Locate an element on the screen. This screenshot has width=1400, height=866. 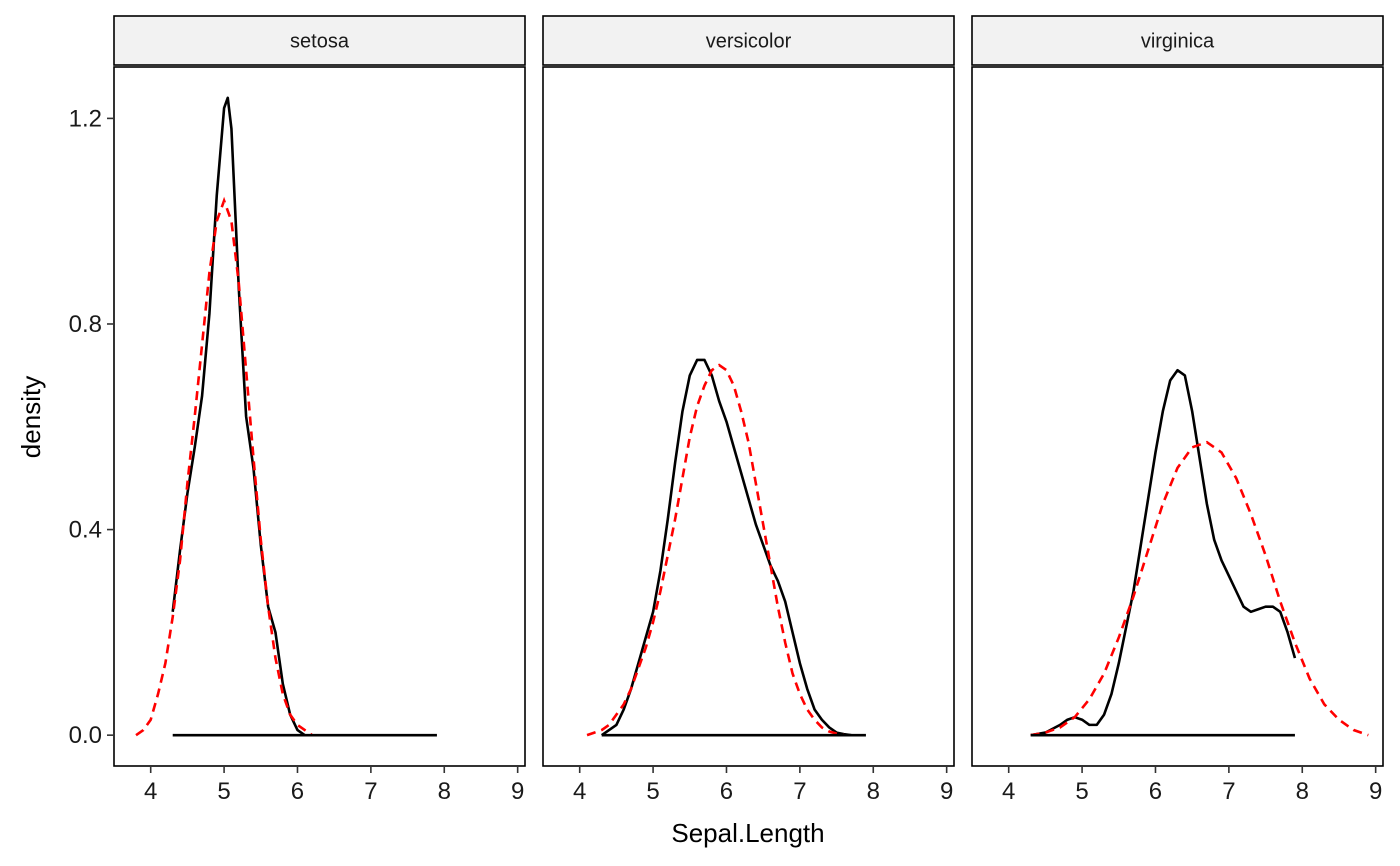
x-tick-label-setosa-9: 9 is located at coordinates (517, 791).